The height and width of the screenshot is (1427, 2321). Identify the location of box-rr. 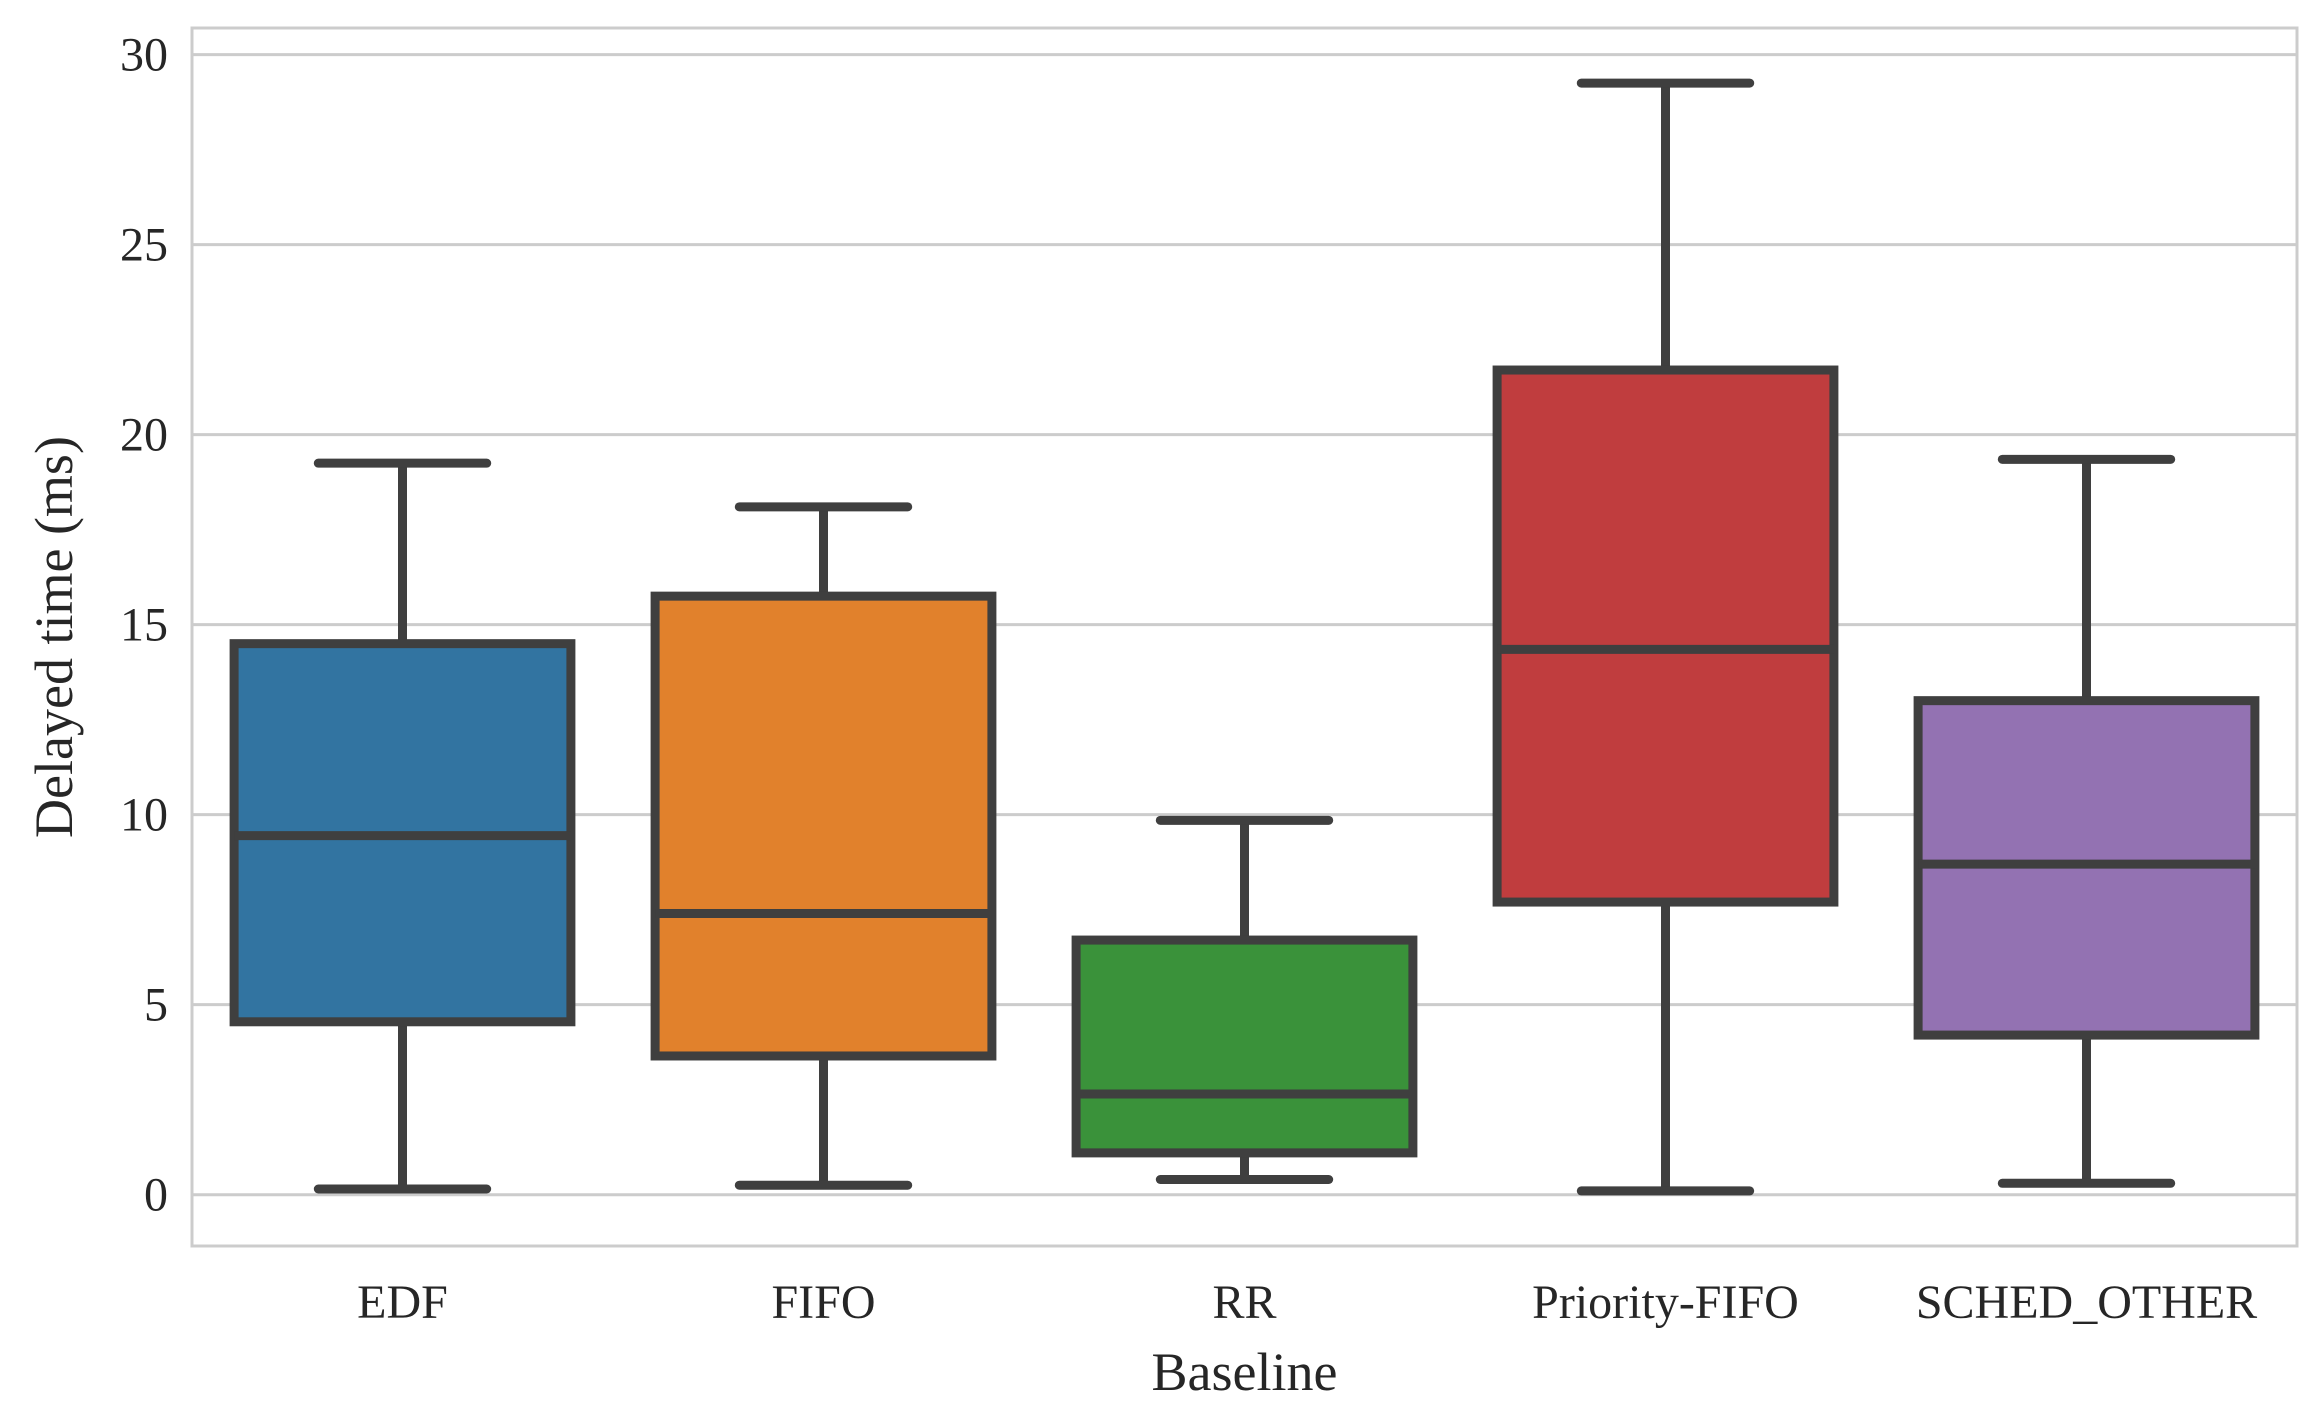
(1244, 999).